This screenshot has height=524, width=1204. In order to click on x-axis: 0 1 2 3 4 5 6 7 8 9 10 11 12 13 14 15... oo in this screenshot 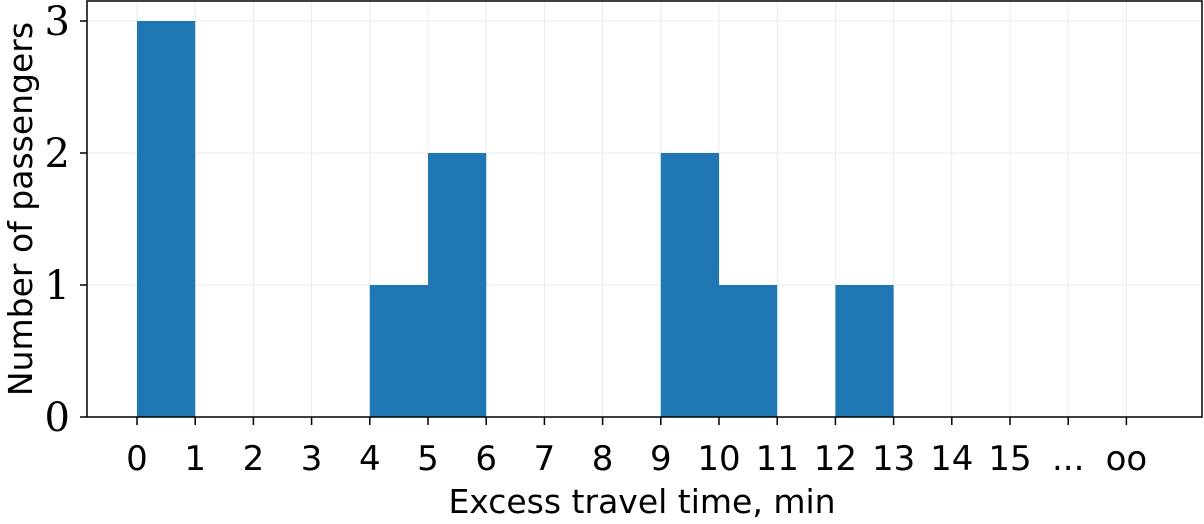, I will do `click(636, 448)`.